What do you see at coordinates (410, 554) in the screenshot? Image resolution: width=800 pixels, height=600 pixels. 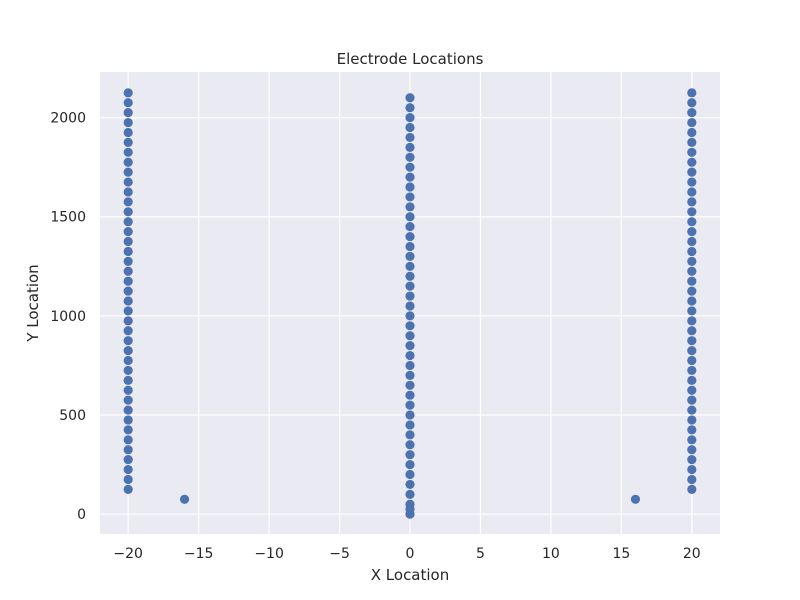 I see `x-tick-label: 0` at bounding box center [410, 554].